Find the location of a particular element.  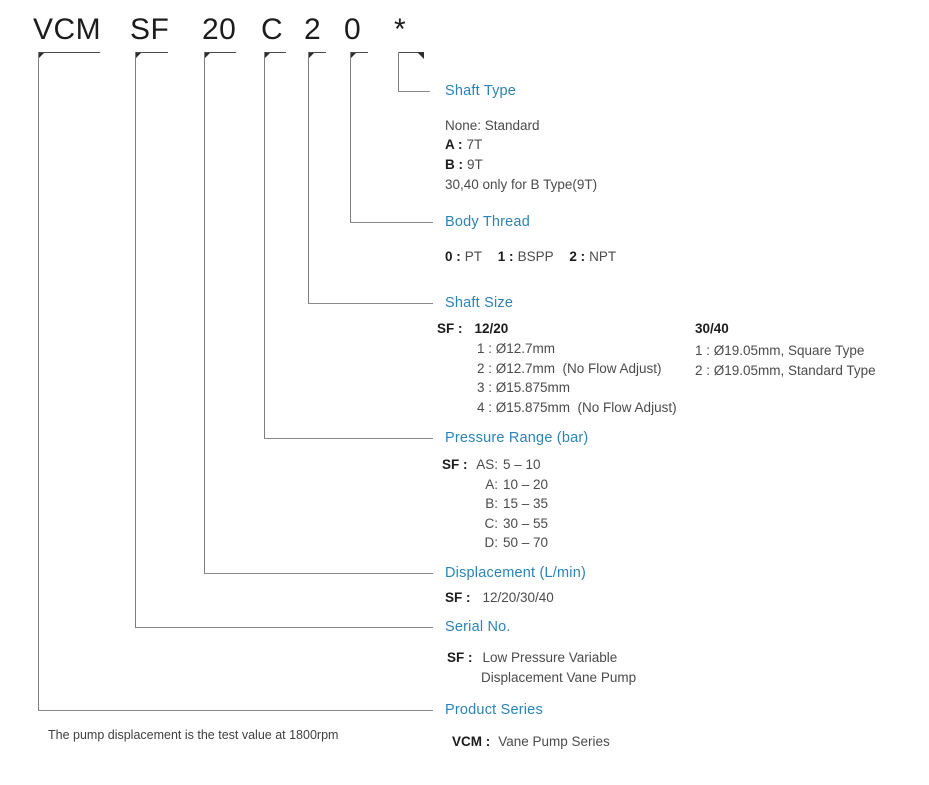

shaft-size-sf-item: 3 : Ø15.875mm is located at coordinates (524, 387).